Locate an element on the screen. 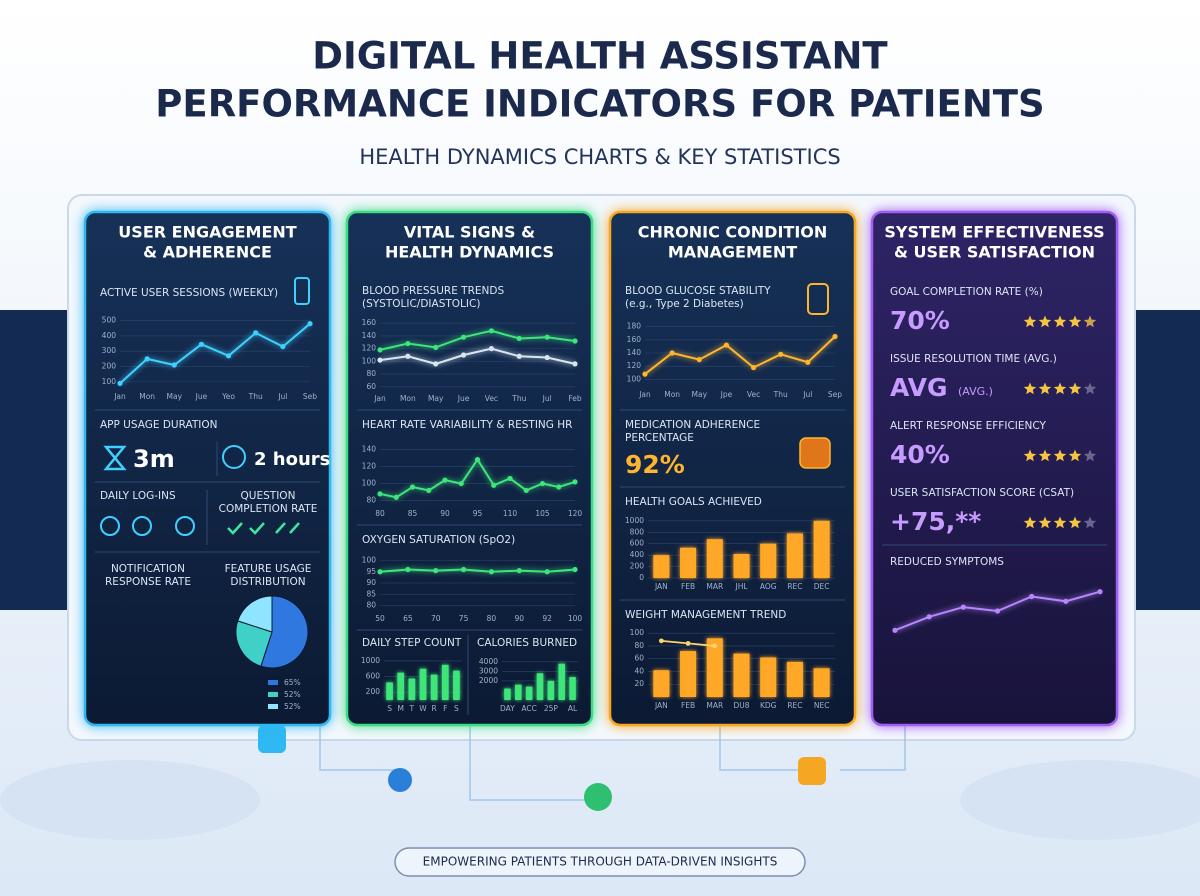  y-tick-label: 80 is located at coordinates (639, 645).